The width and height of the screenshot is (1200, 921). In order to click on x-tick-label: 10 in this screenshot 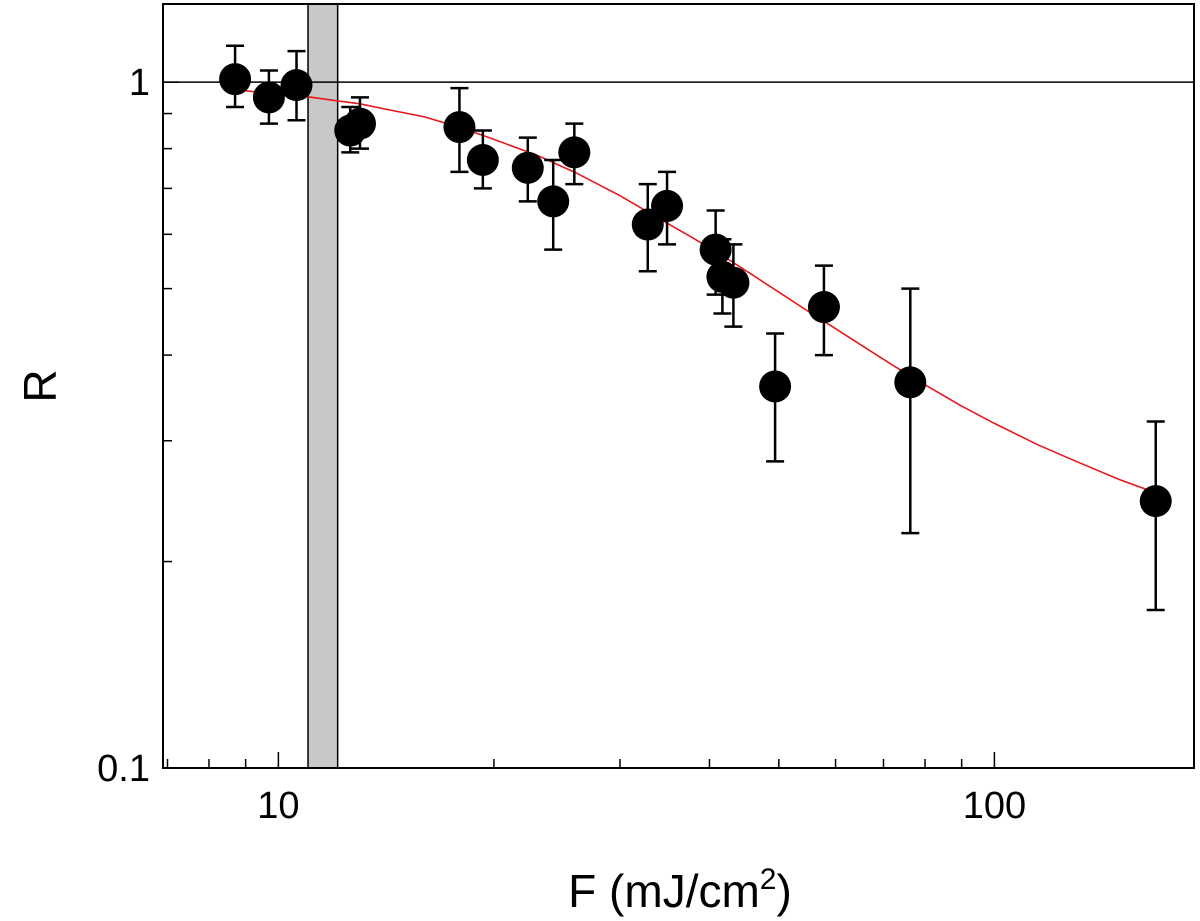, I will do `click(278, 806)`.